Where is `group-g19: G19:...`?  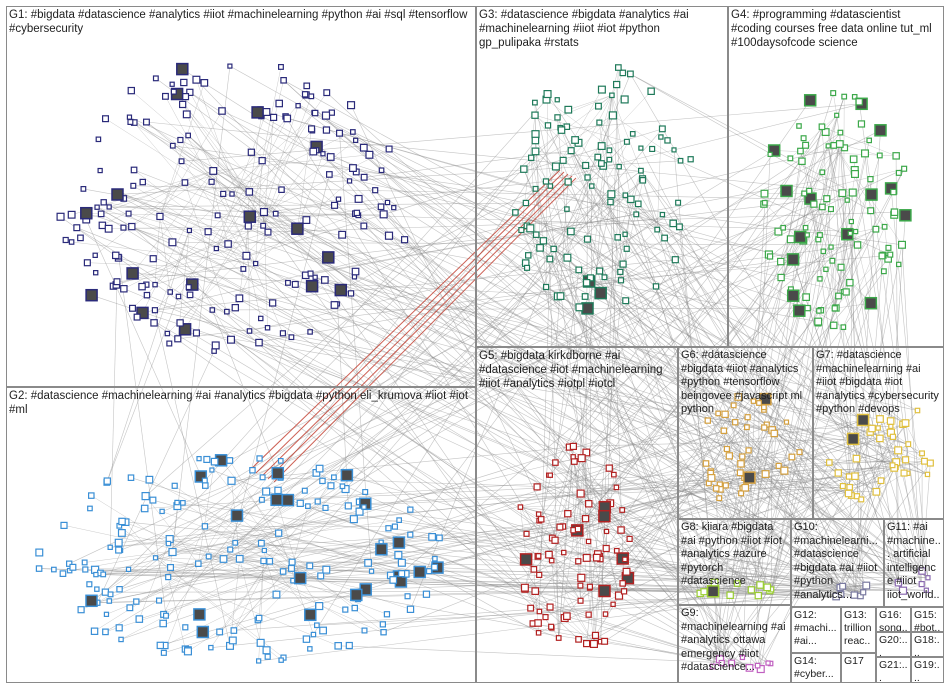
group-g19: G19:... is located at coordinates (927, 670).